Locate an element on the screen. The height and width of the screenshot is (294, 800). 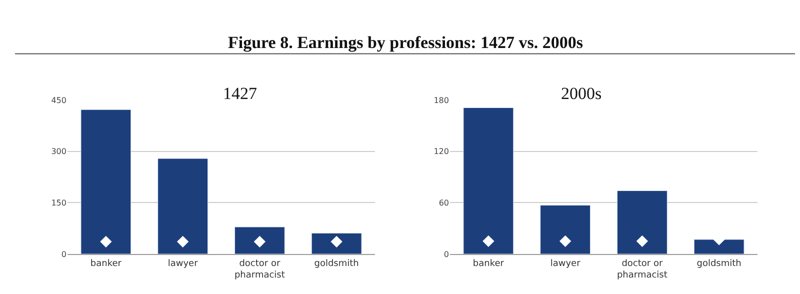
y-tick-label: 450 is located at coordinates (58, 100).